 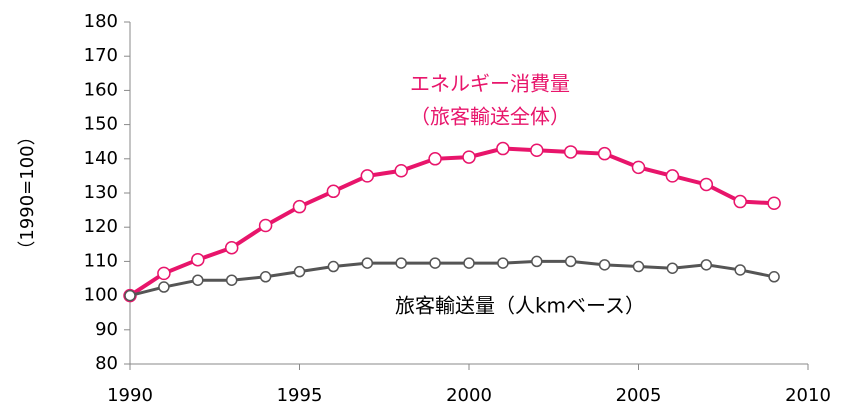 What do you see at coordinates (101, 21) in the screenshot?
I see `y-tick-label: 180` at bounding box center [101, 21].